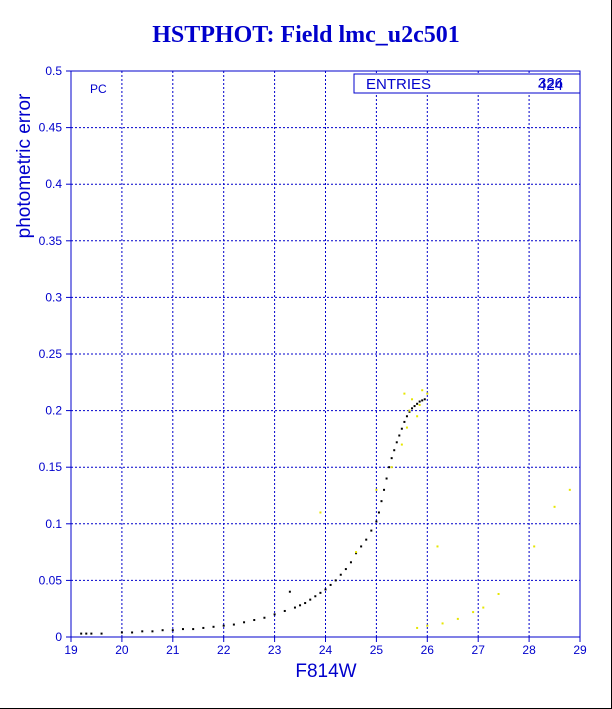 This screenshot has width=612, height=709. I want to click on x-axis-title: F814W, so click(325, 671).